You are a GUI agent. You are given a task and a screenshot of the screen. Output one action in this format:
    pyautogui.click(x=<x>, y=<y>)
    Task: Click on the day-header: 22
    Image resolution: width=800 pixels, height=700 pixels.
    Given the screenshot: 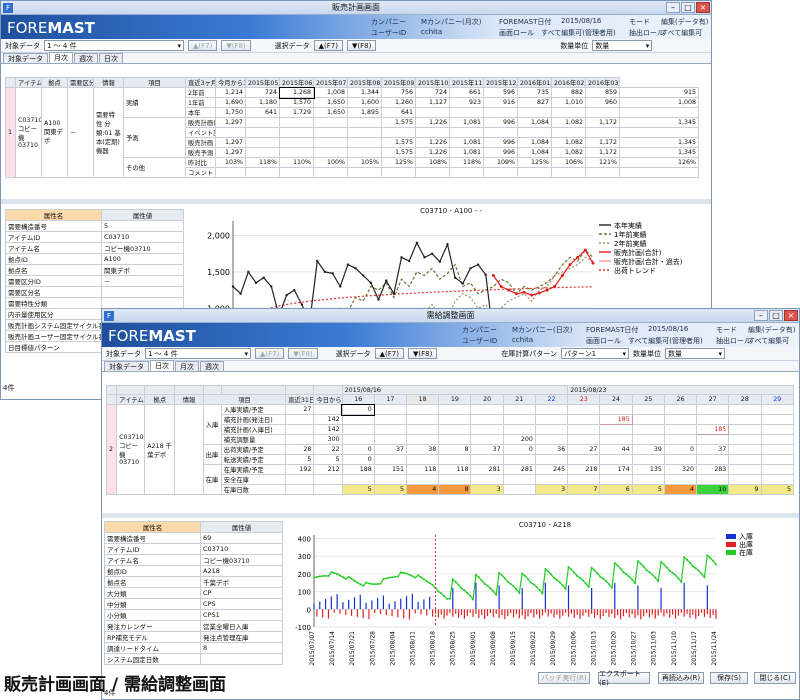 What is the action you would take?
    pyautogui.click(x=551, y=399)
    